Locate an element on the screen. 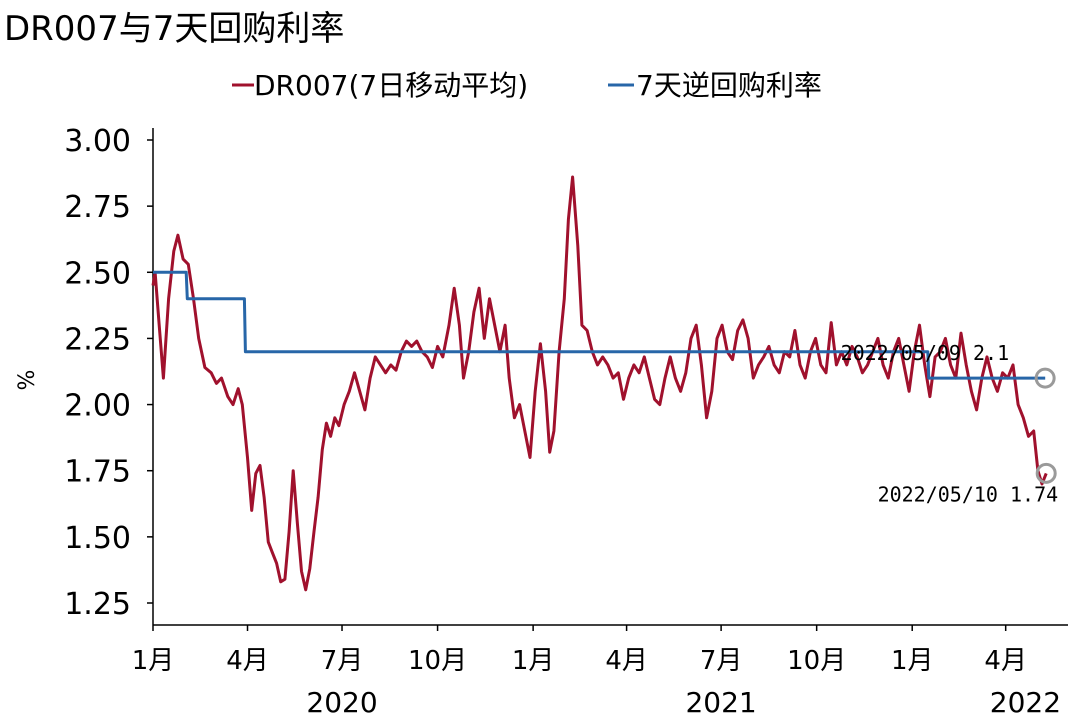  annotation-layer: 2022/05/09 2.1 2022/05/10 1.74 is located at coordinates (950, 423).